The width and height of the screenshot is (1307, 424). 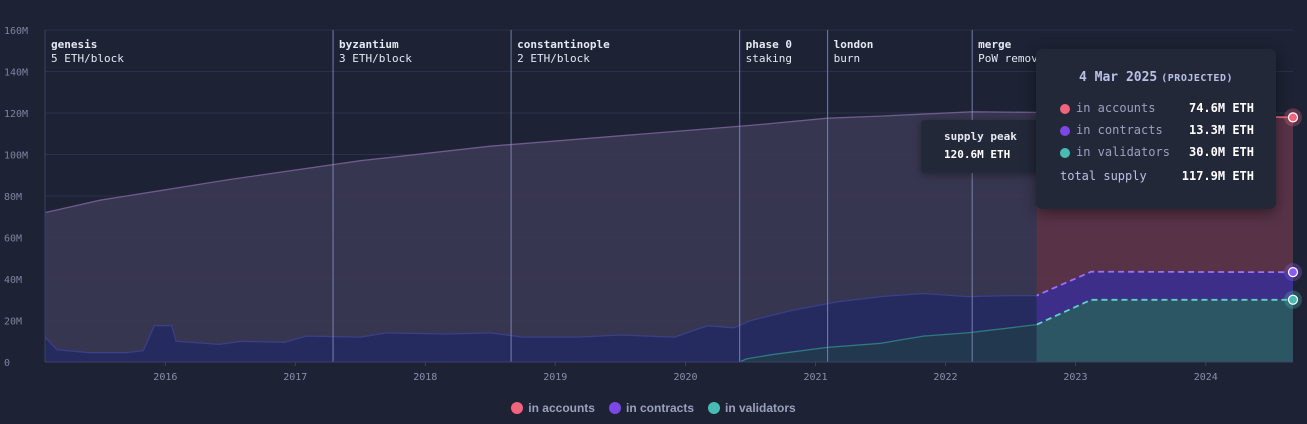 I want to click on tooltip-total-value: 117.9M ETH, so click(x=1217, y=176).